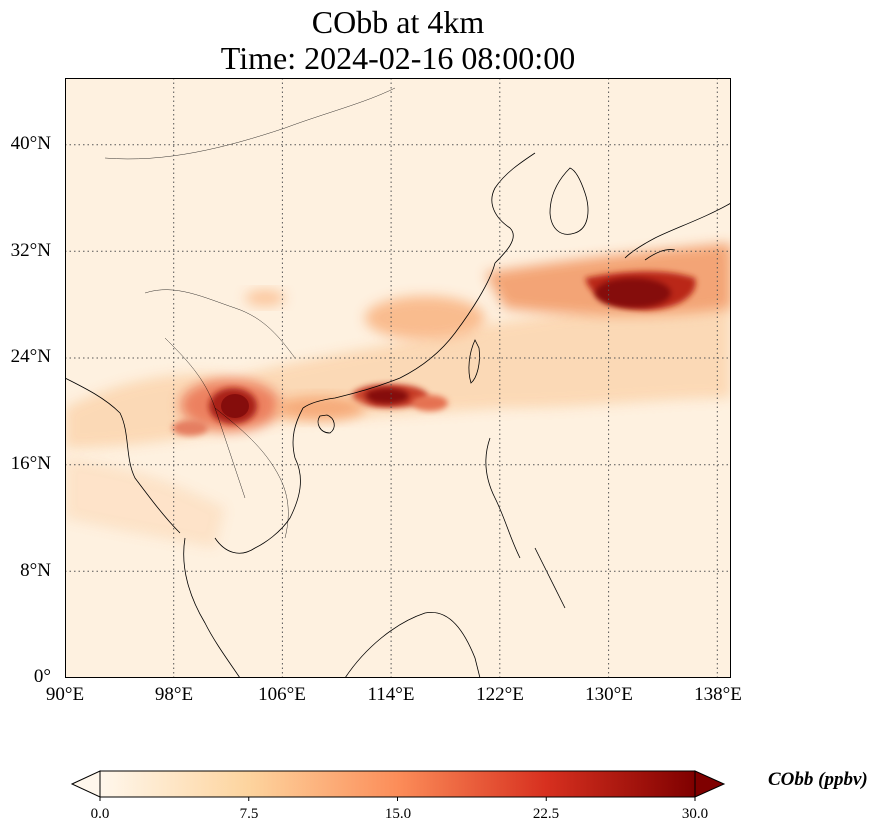 This screenshot has height=836, width=887. What do you see at coordinates (474, 361) in the screenshot?
I see `taiwan` at bounding box center [474, 361].